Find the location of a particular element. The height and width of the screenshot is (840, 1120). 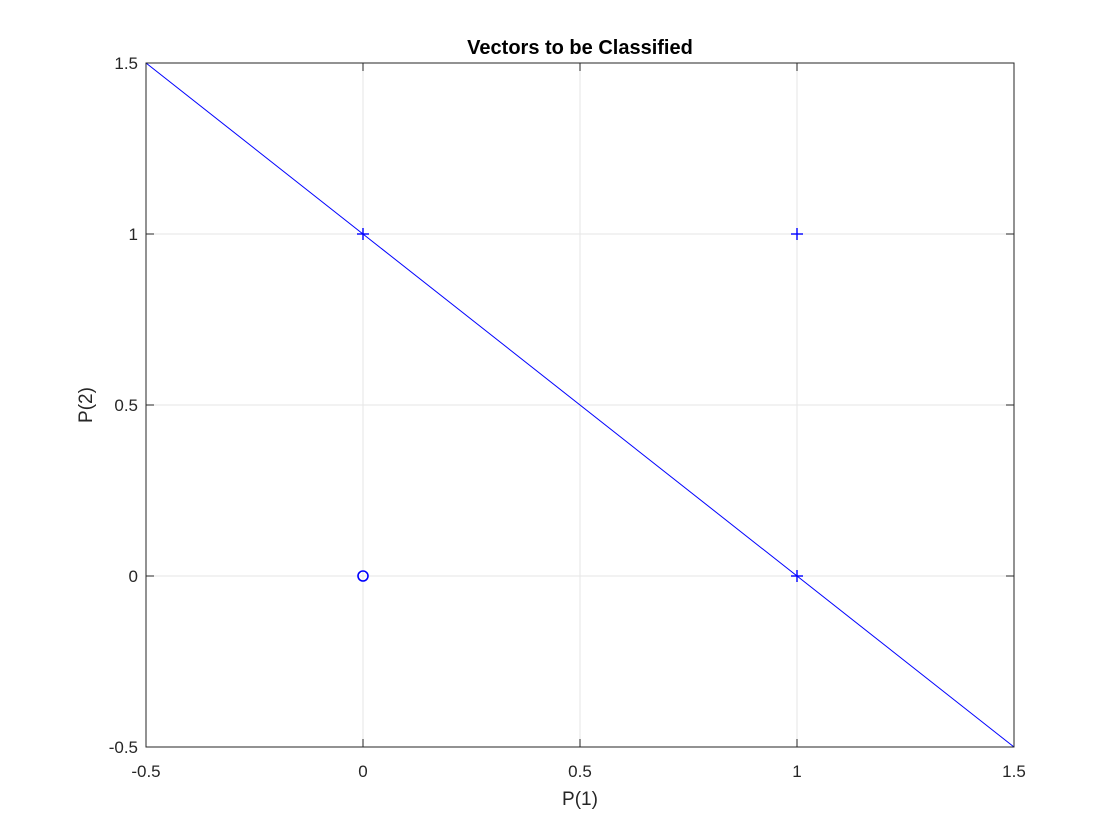

y-tick-label: 0.5 is located at coordinates (126, 405).